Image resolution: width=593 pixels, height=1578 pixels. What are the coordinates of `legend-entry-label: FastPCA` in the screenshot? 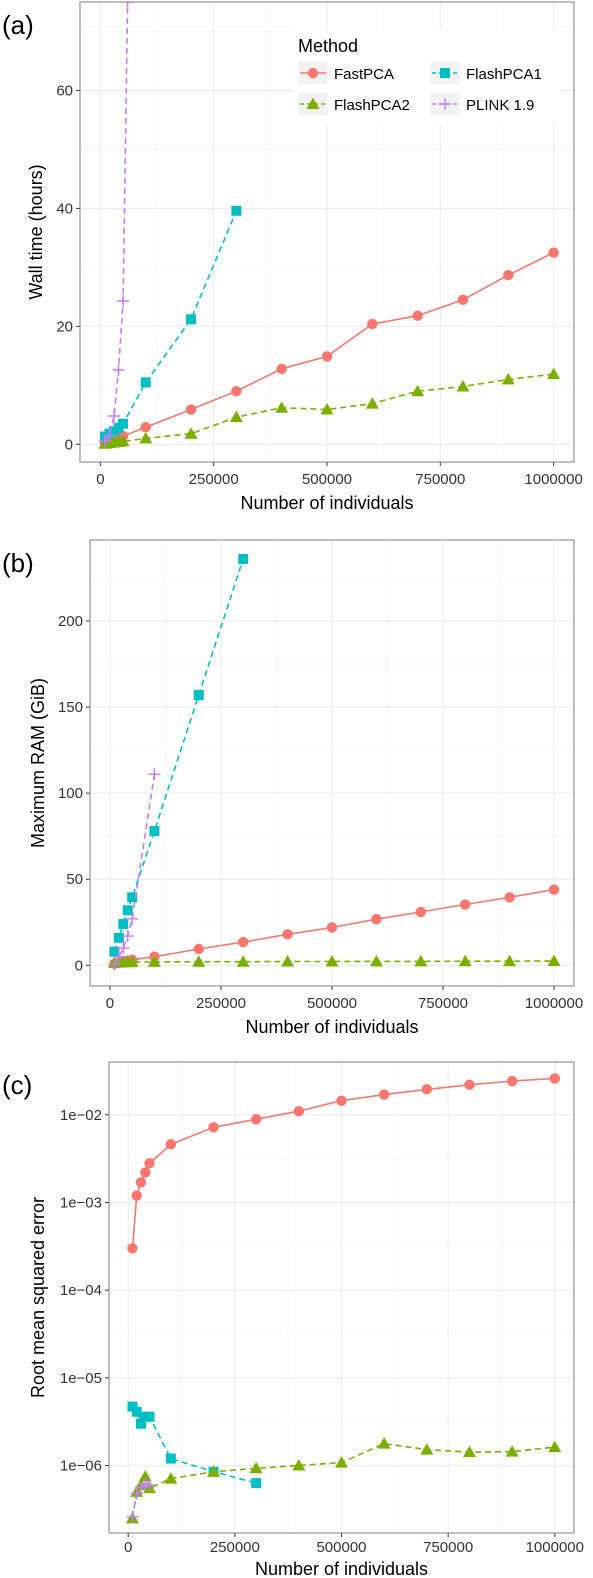 It's located at (364, 74).